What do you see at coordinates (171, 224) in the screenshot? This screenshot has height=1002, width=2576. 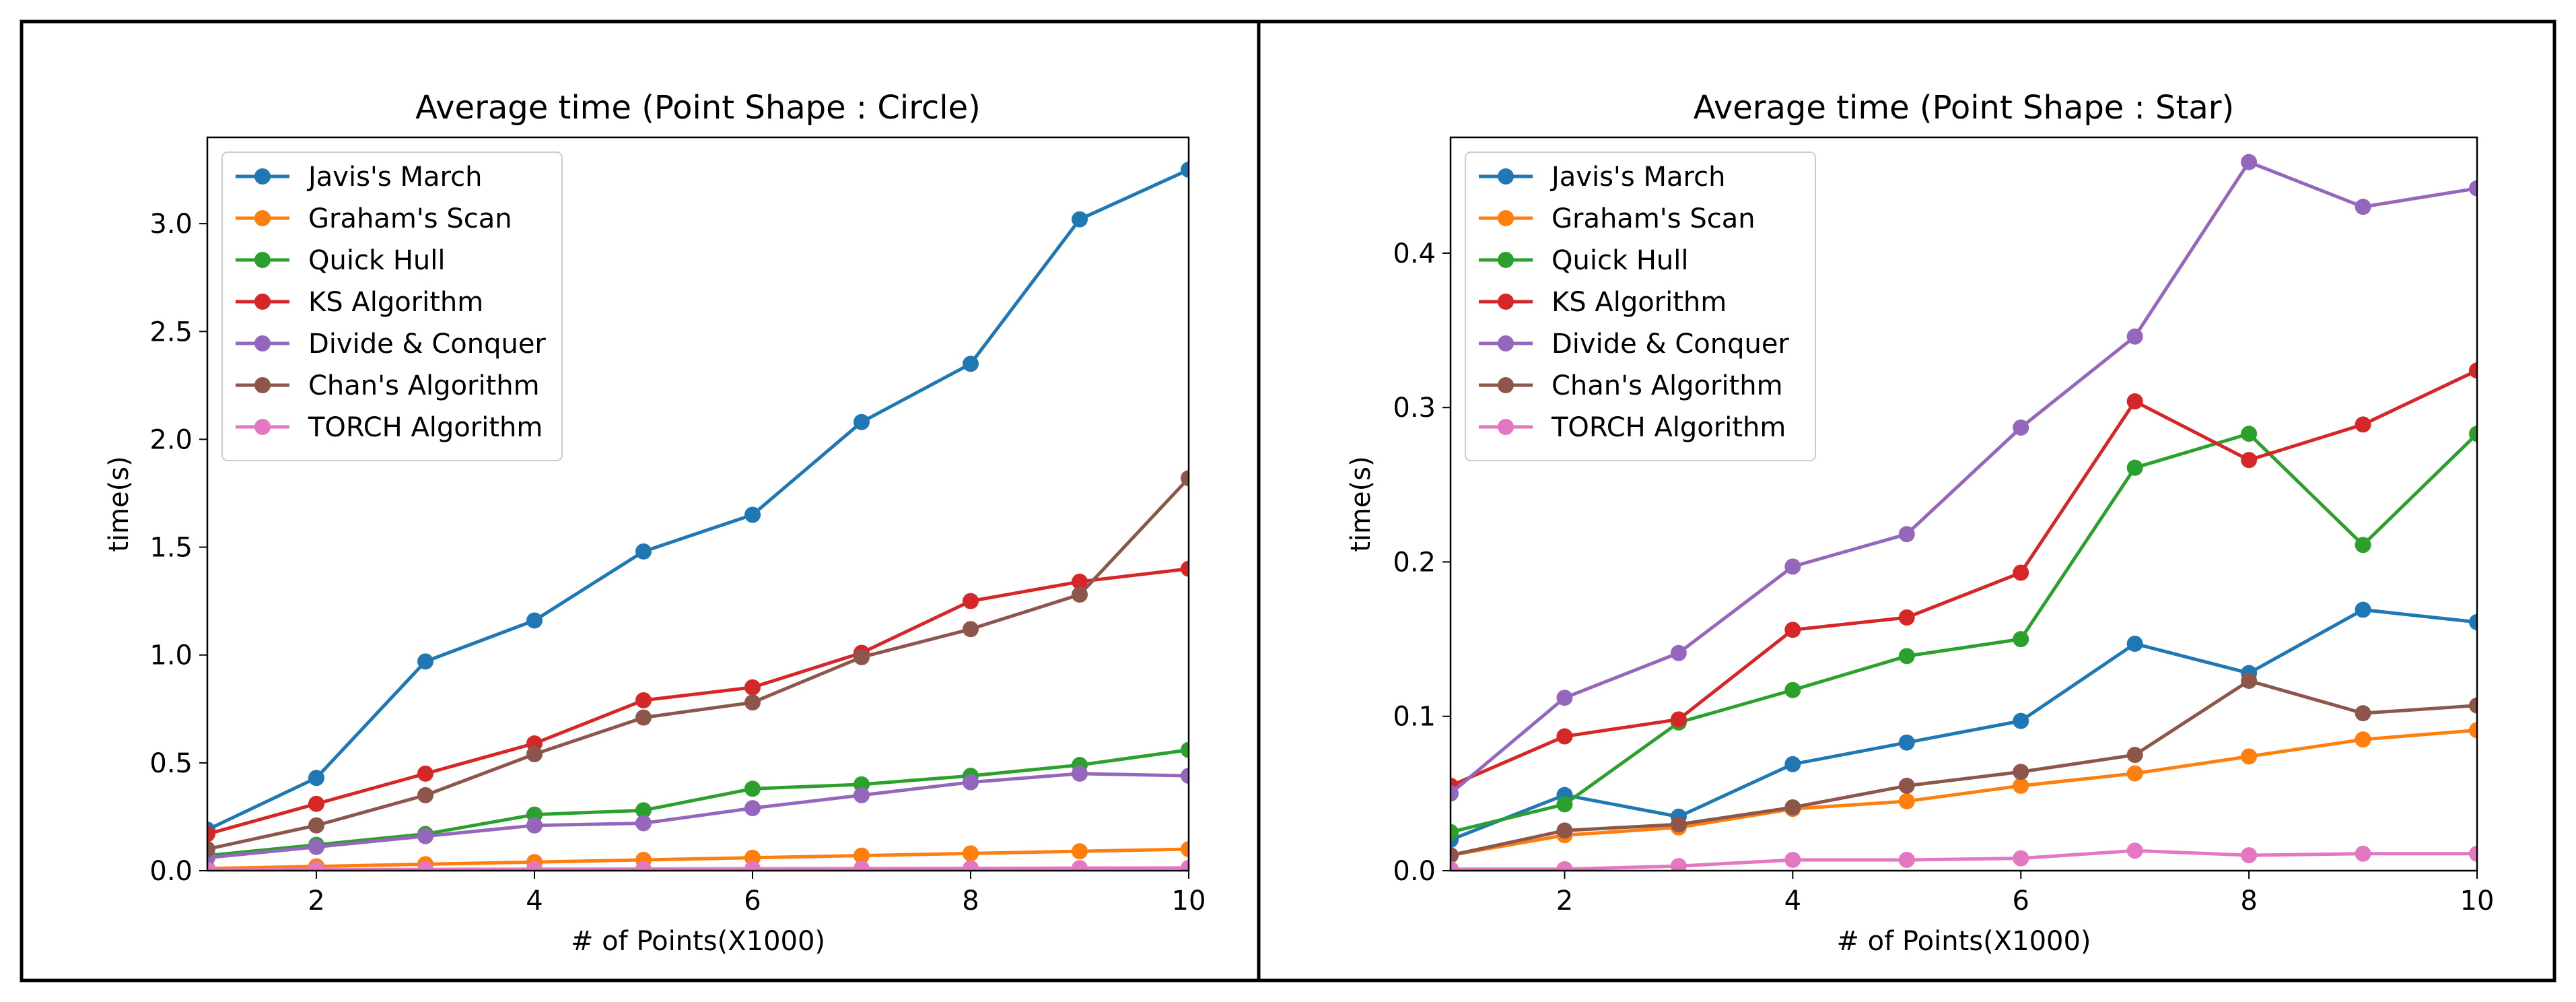 I see `y-tick-label: 3.0` at bounding box center [171, 224].